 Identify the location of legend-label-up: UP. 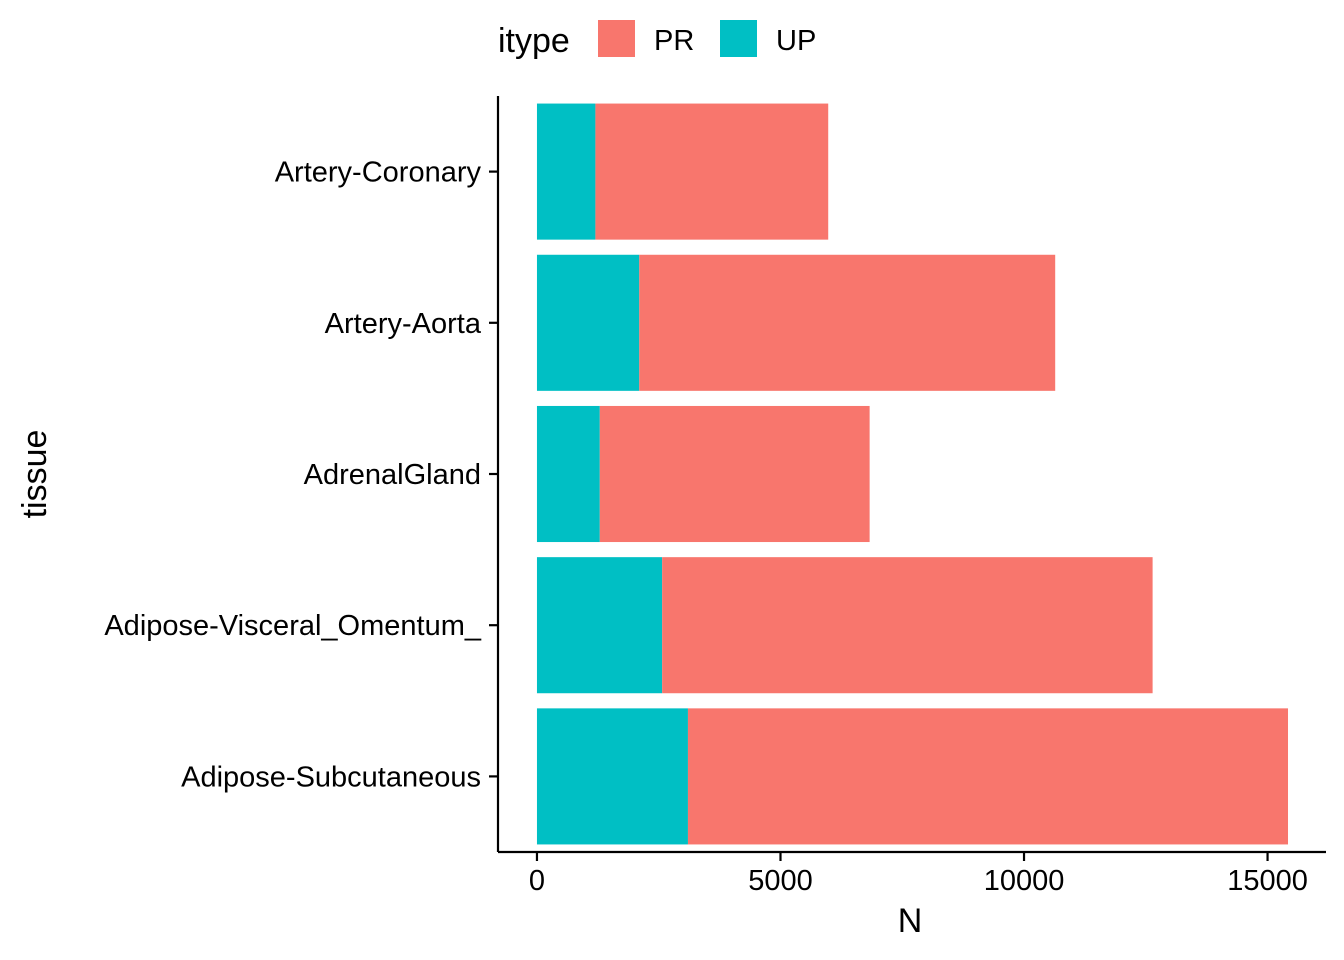
(796, 41).